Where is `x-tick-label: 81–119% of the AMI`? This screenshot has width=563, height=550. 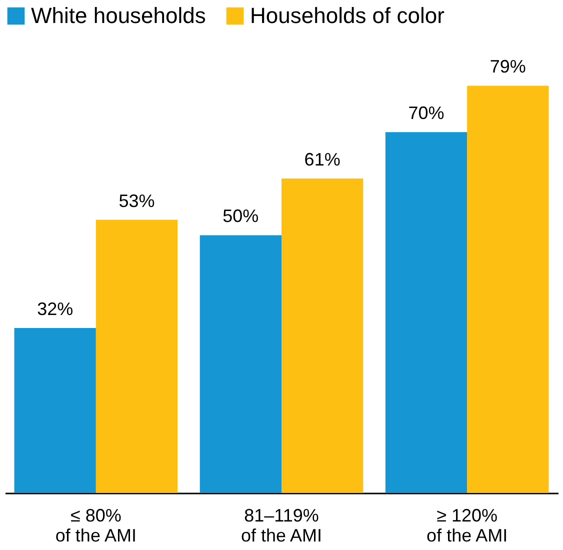 x-tick-label: 81–119% of the AMI is located at coordinates (281, 526).